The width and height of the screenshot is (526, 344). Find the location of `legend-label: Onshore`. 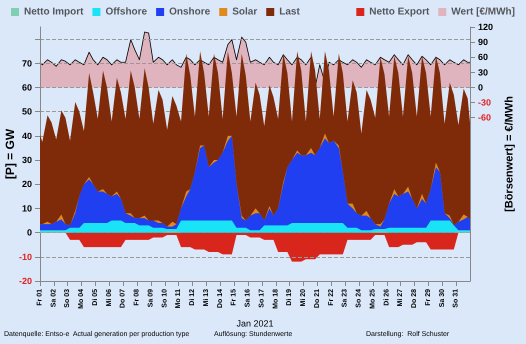

legend-label: Onshore is located at coordinates (190, 12).